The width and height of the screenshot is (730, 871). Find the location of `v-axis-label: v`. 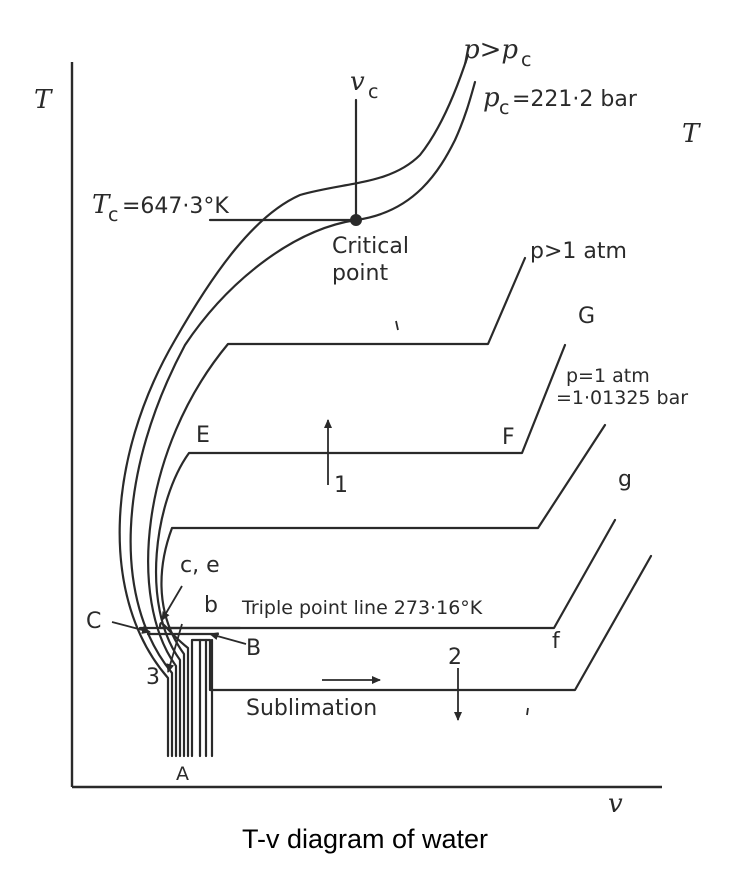

v-axis-label: v is located at coordinates (615, 804).